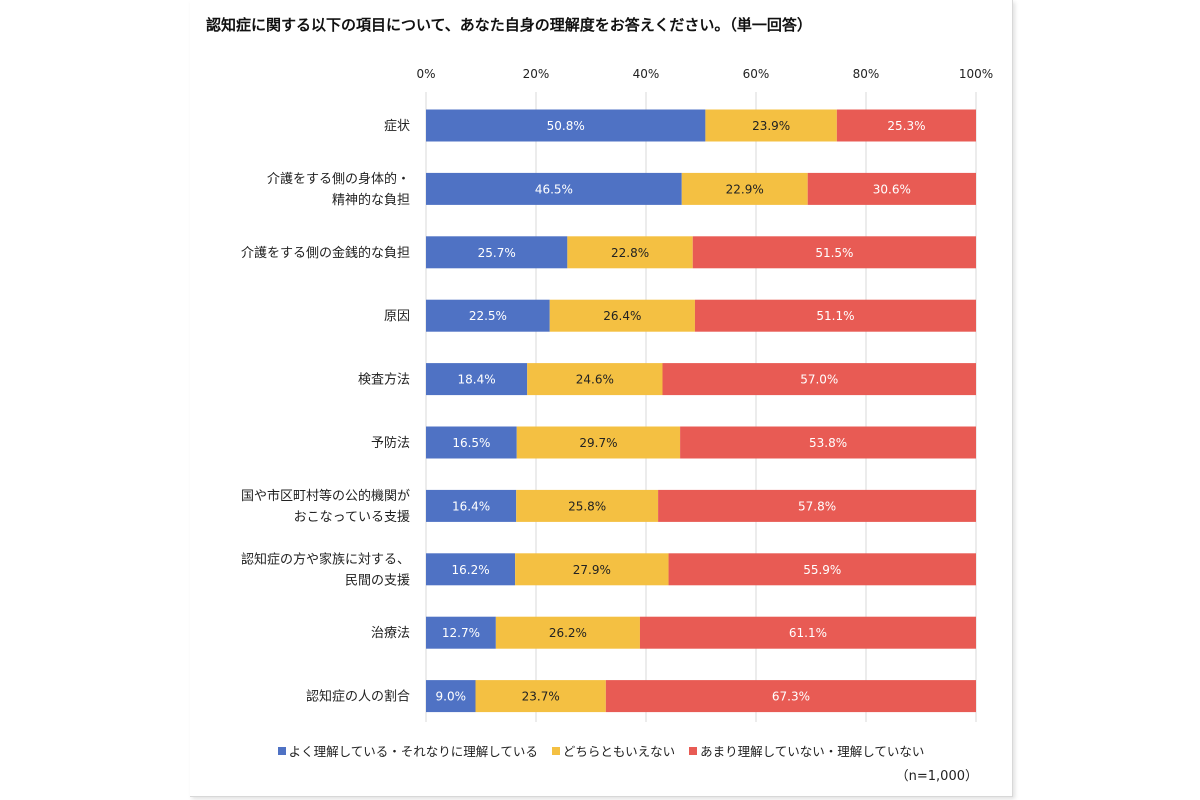  I want to click on category-label: 精神的な負担, so click(371, 200).